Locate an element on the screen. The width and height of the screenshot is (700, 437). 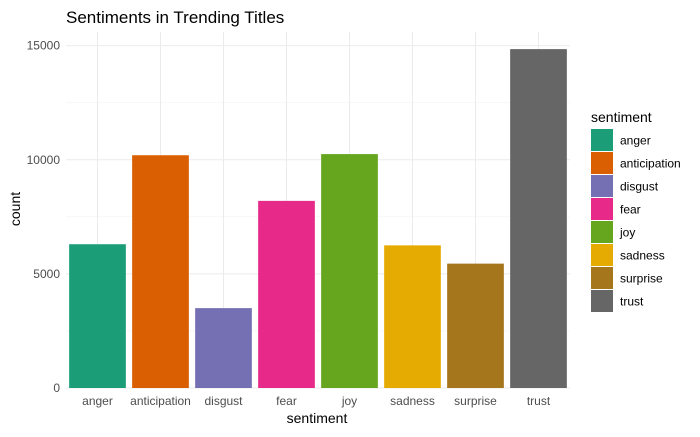
bar-trust is located at coordinates (538, 218).